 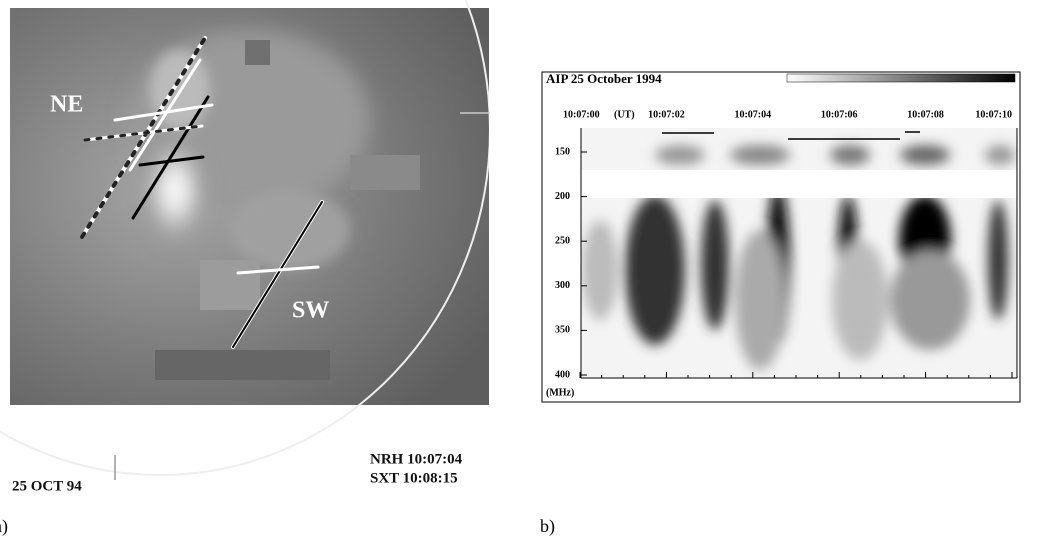 What do you see at coordinates (562, 151) in the screenshot?
I see `frequency-tick-label: 150` at bounding box center [562, 151].